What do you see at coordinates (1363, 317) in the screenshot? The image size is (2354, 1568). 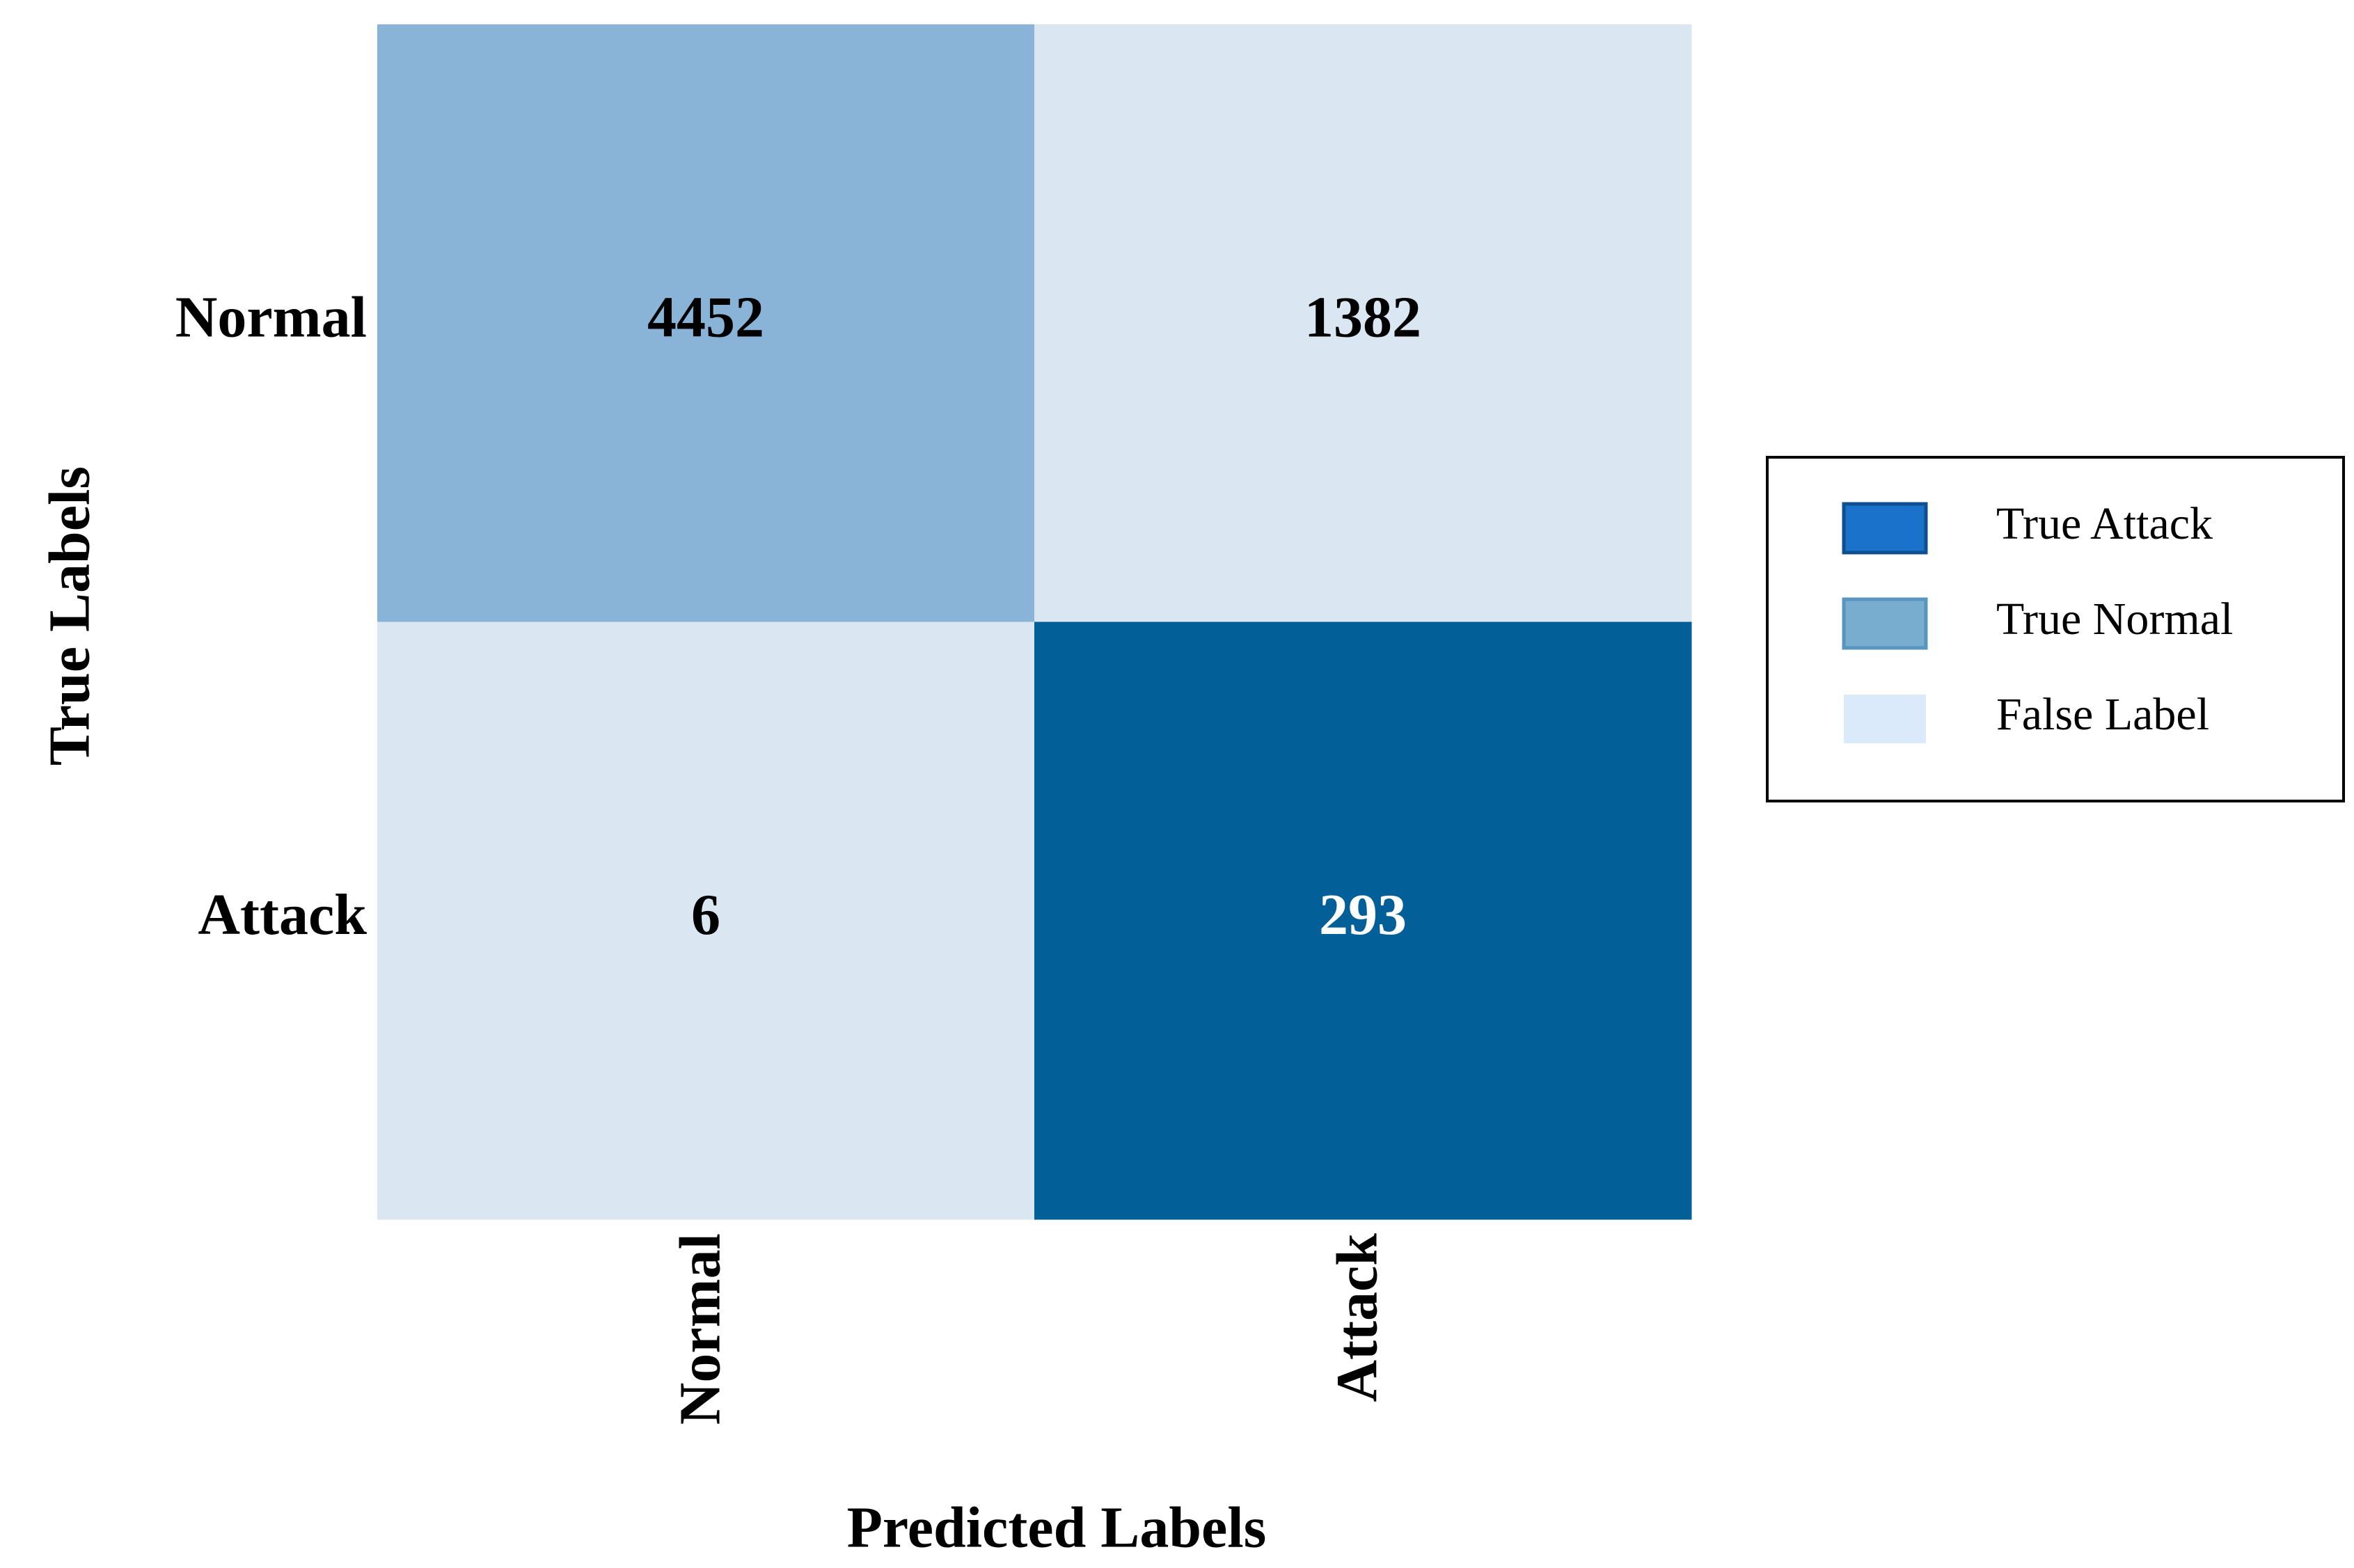 I see `cell-value: 1382` at bounding box center [1363, 317].